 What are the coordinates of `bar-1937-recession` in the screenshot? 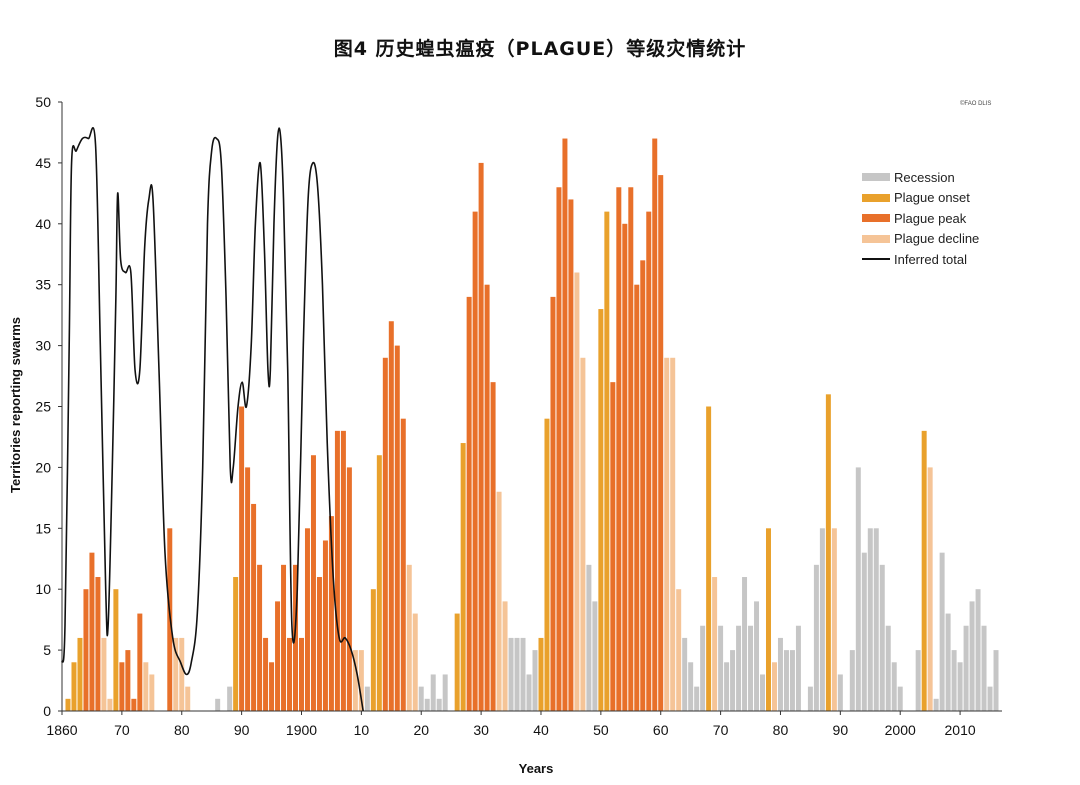 It's located at (523, 674).